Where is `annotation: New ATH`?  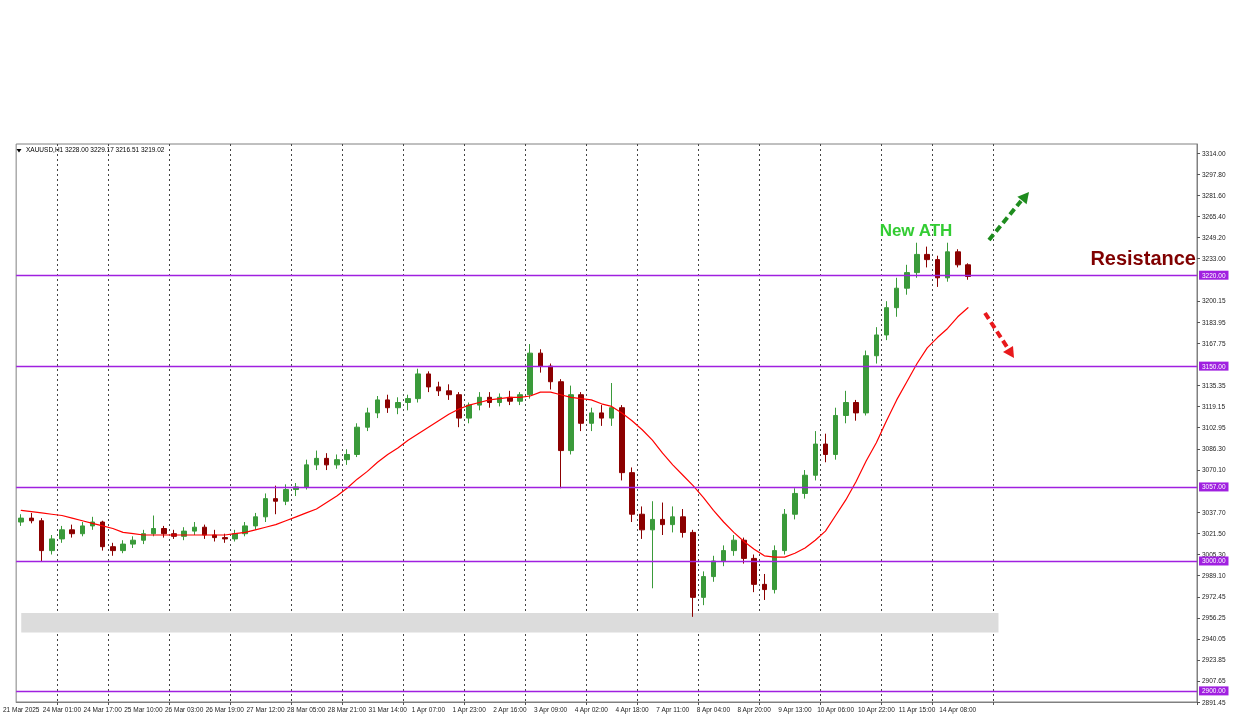
annotation: New ATH is located at coordinates (916, 230).